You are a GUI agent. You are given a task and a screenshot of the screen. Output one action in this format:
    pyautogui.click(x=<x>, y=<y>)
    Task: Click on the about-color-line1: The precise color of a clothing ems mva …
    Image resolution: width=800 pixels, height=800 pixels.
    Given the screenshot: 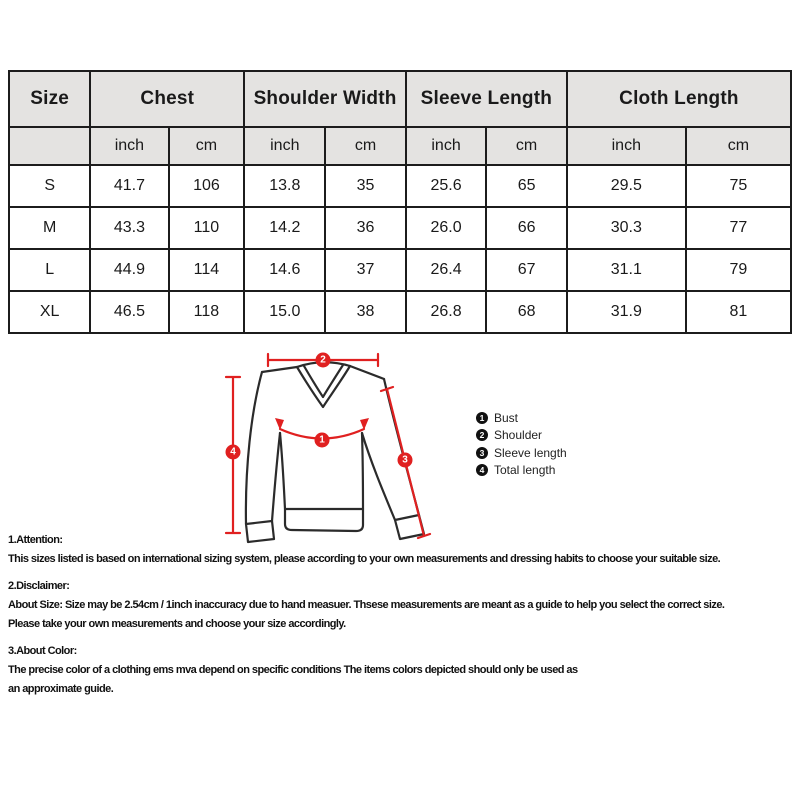 What is the action you would take?
    pyautogui.click(x=293, y=670)
    